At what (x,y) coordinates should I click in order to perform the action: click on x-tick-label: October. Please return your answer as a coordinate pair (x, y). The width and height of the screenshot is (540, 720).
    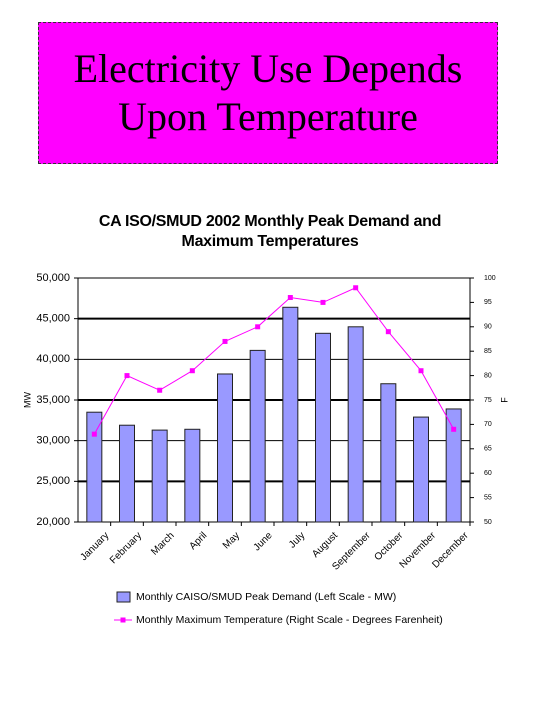
    Looking at the image, I should click on (388, 546).